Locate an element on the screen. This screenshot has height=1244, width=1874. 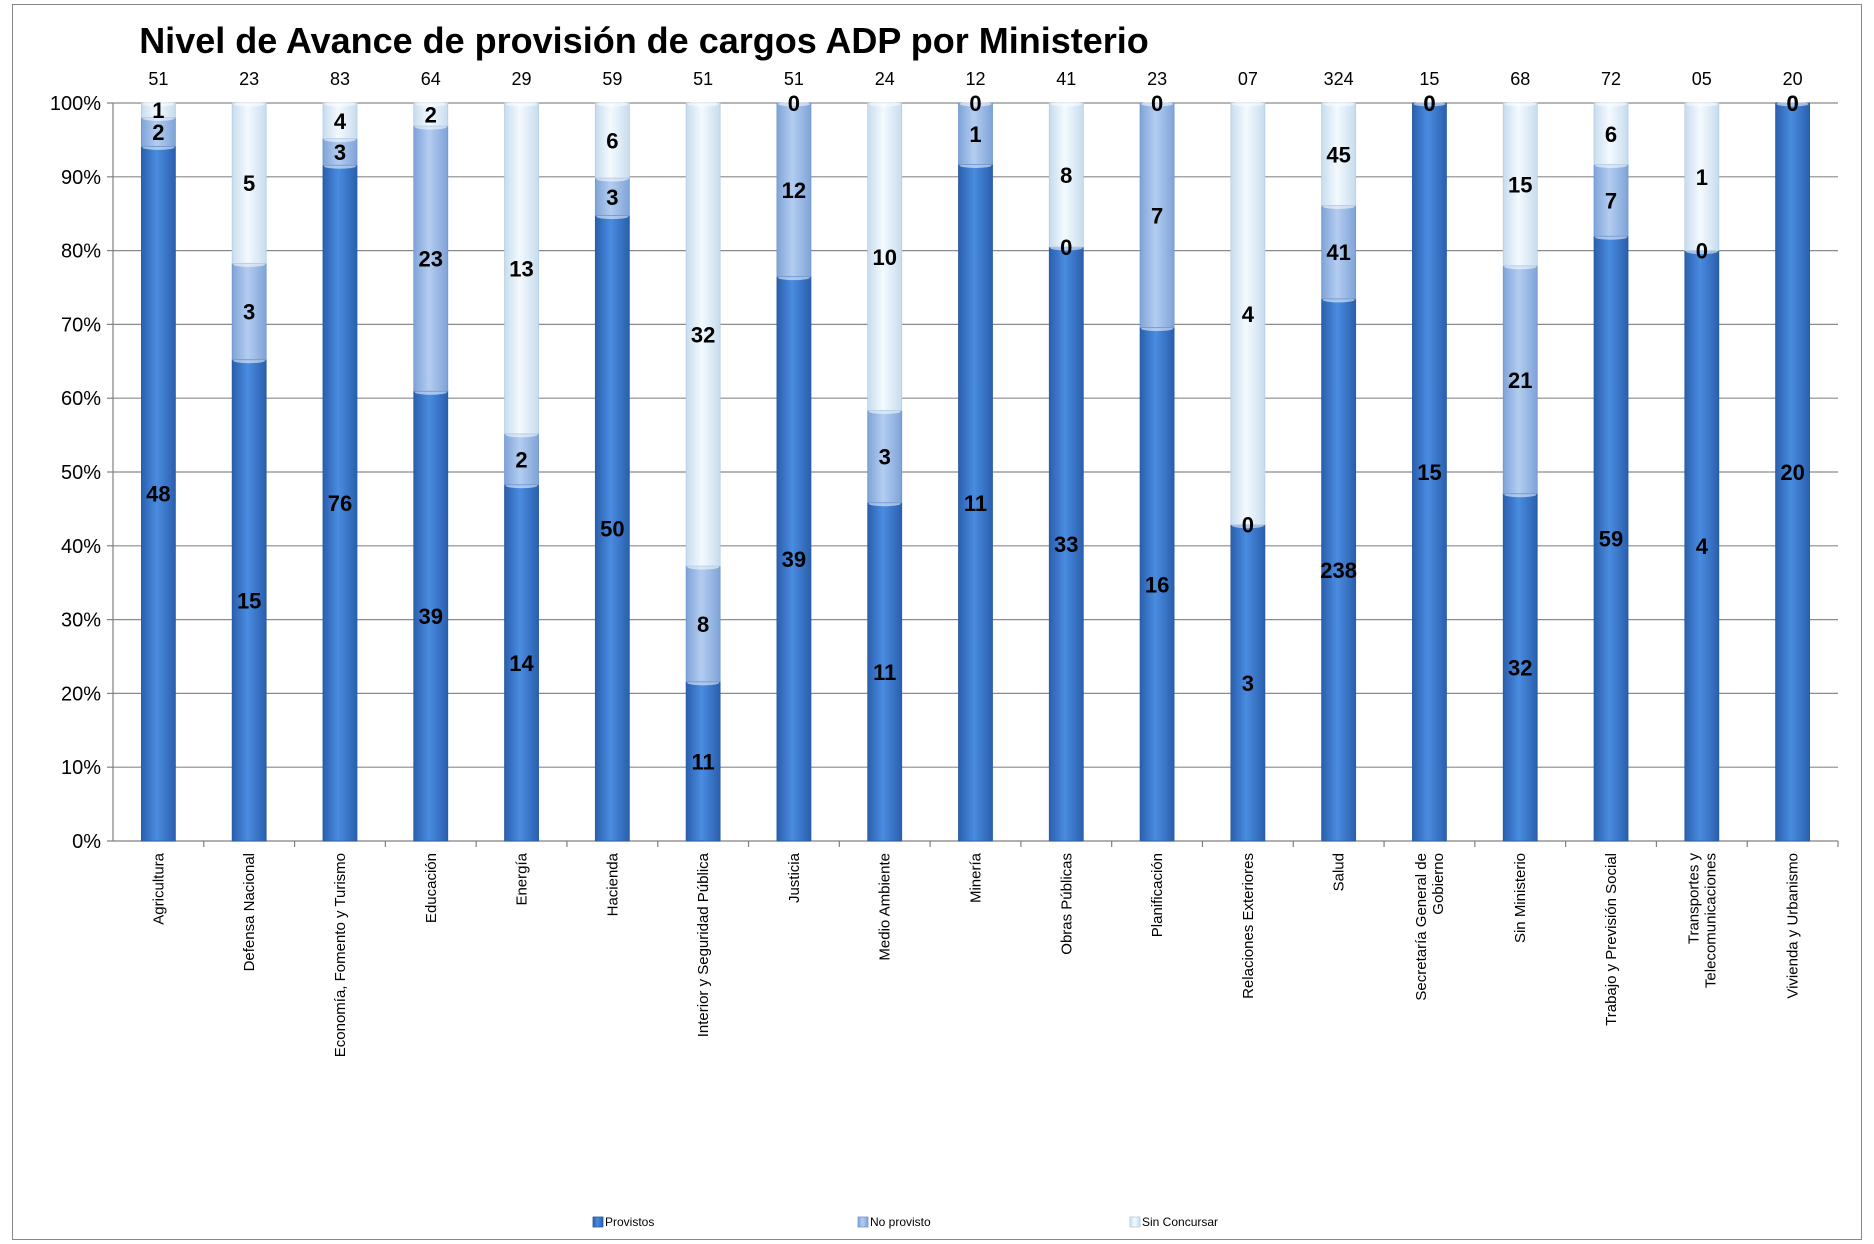
y-tick-label: 90% is located at coordinates (81, 178).